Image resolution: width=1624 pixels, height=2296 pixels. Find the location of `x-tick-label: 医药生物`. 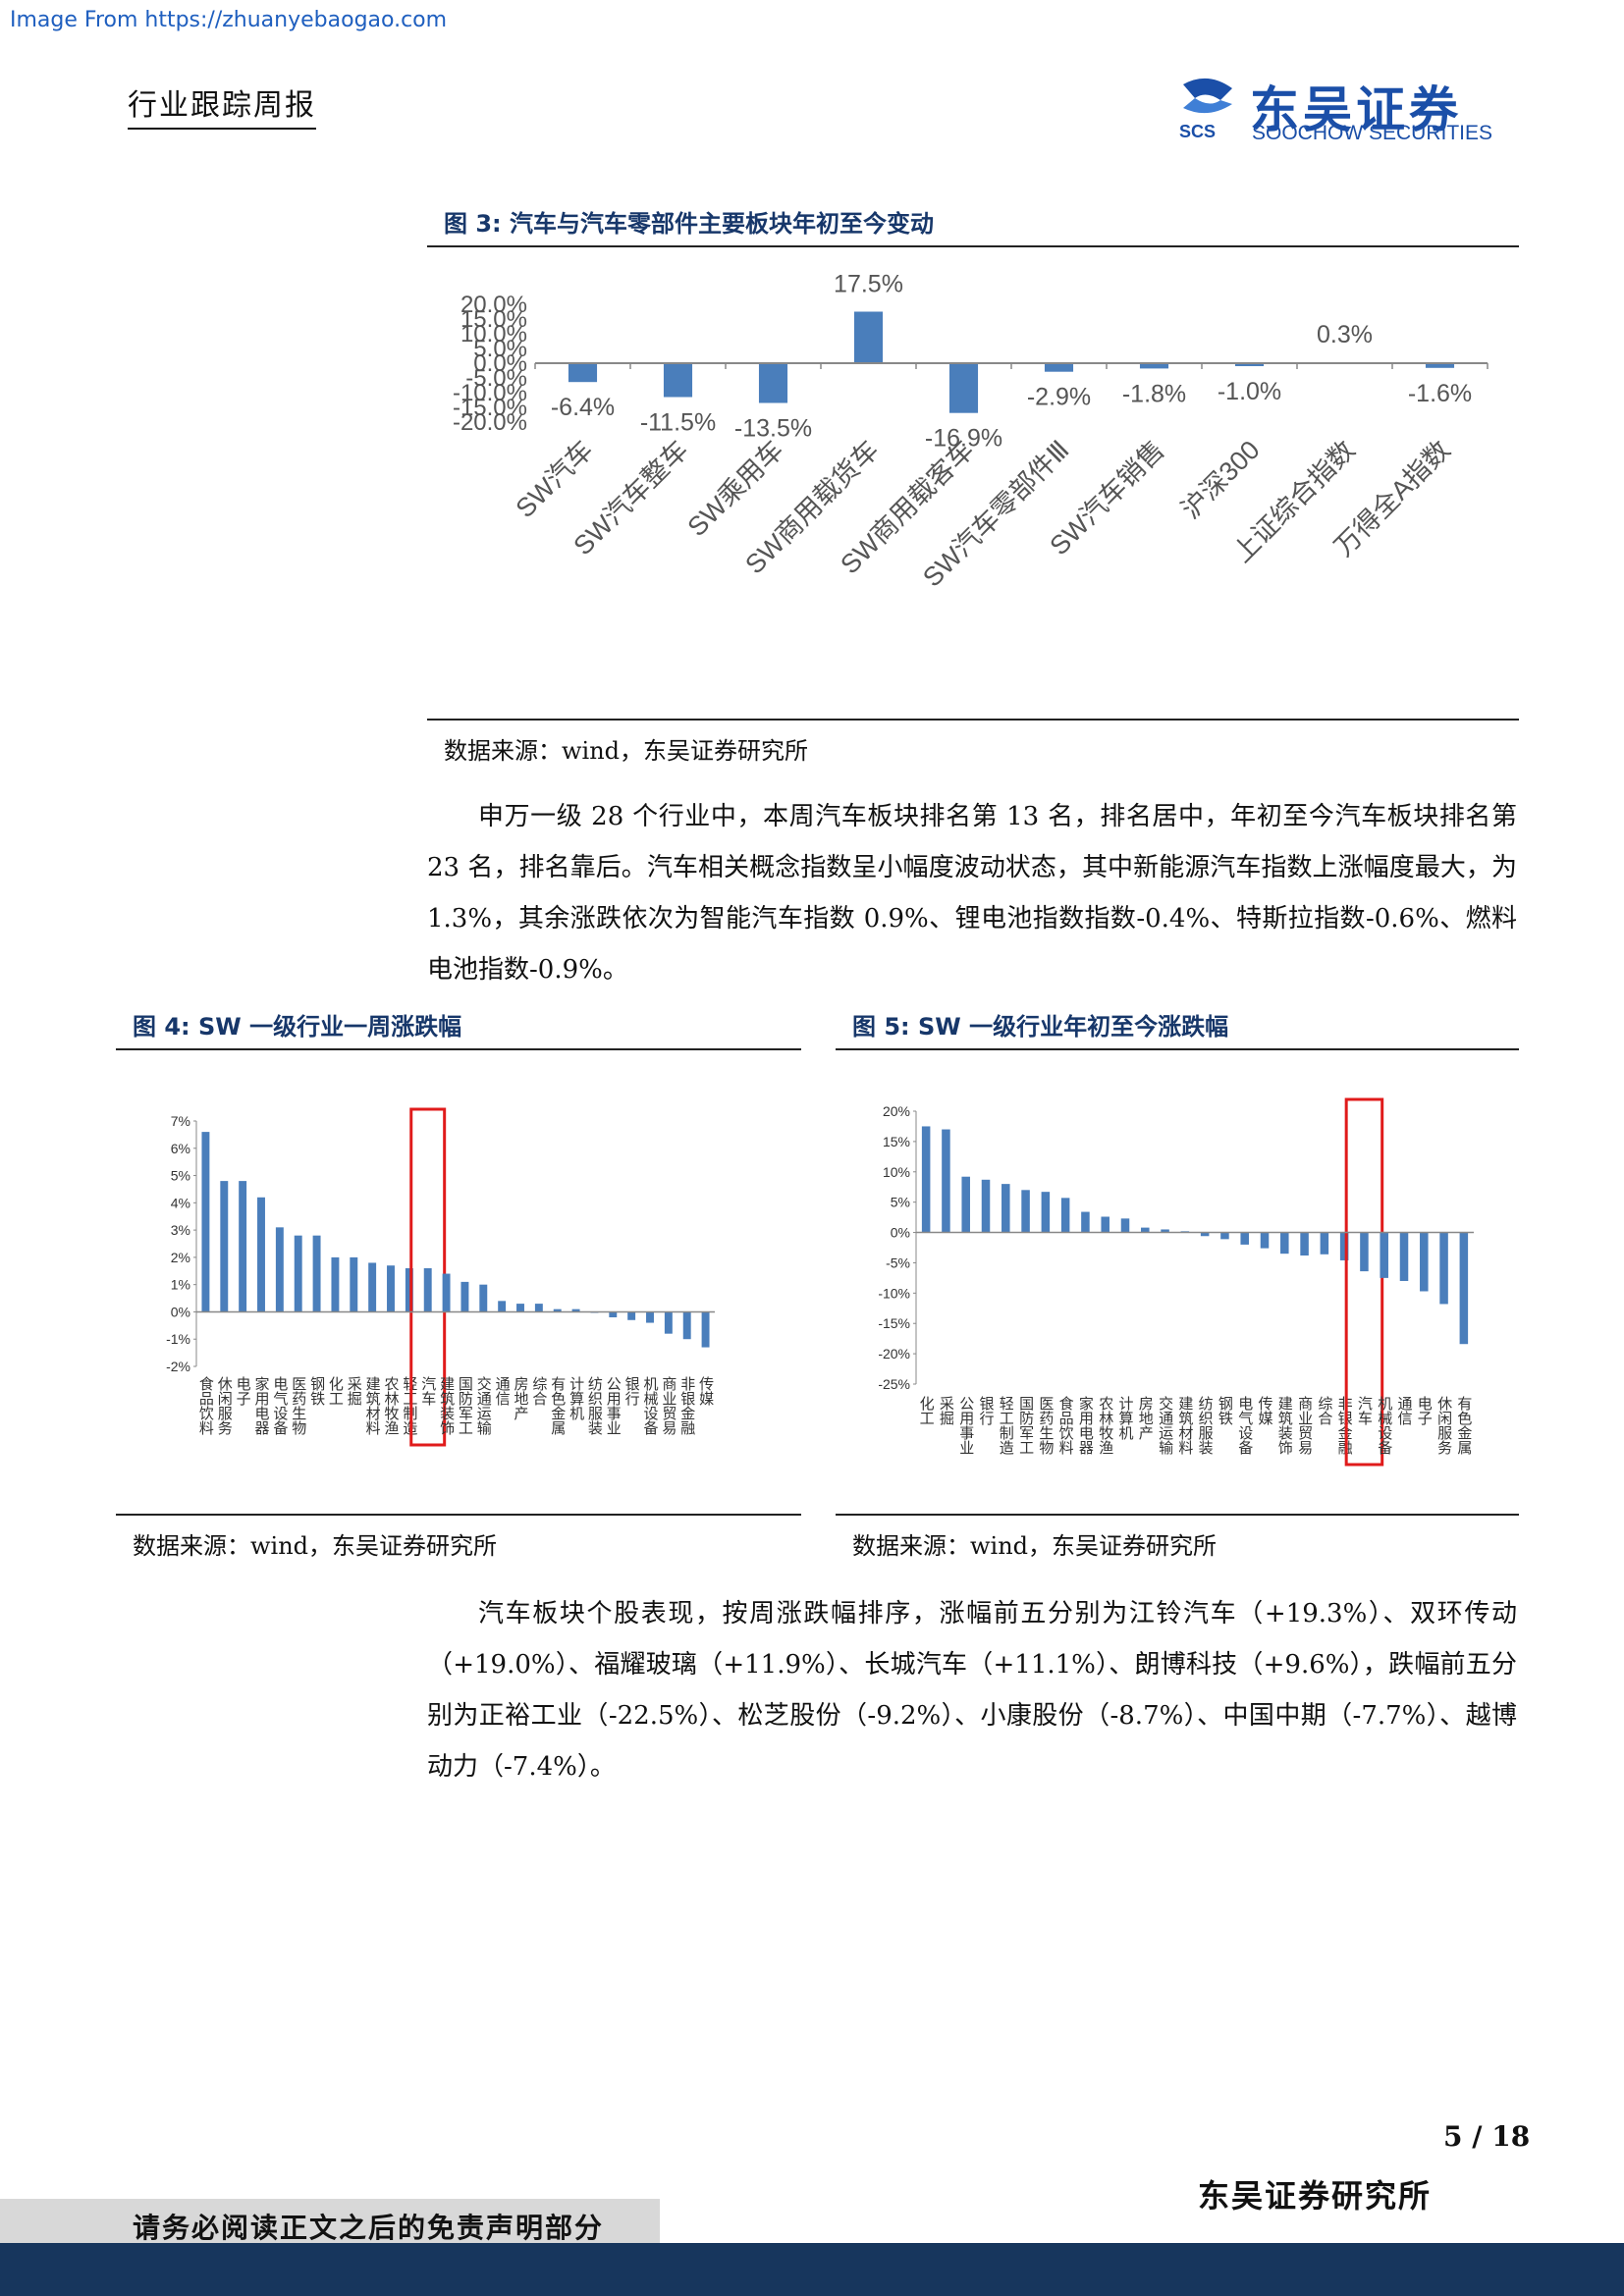

x-tick-label: 医药生物 is located at coordinates (298, 1406).